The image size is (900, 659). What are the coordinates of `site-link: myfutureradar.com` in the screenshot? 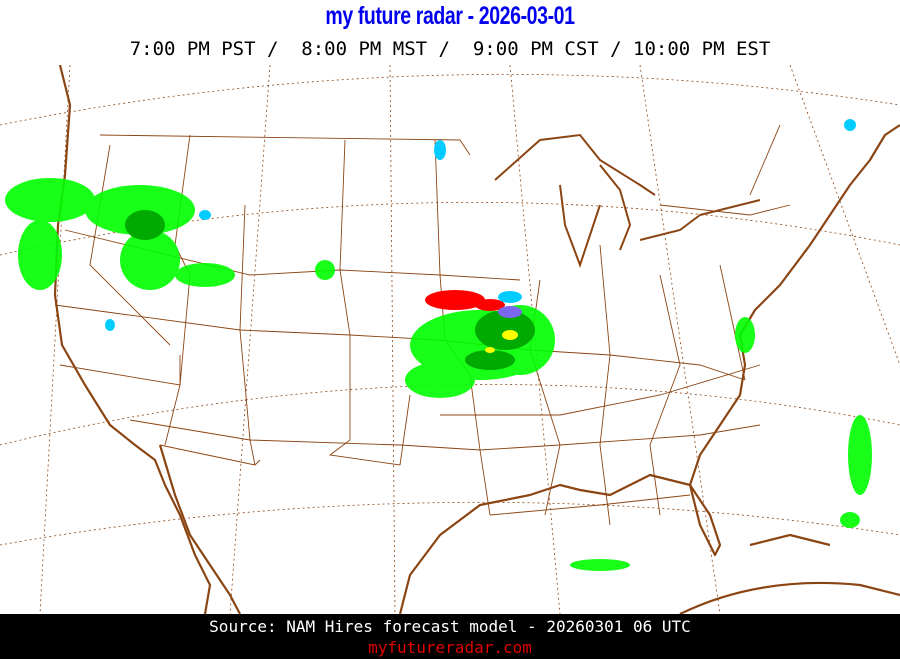 It's located at (450, 647).